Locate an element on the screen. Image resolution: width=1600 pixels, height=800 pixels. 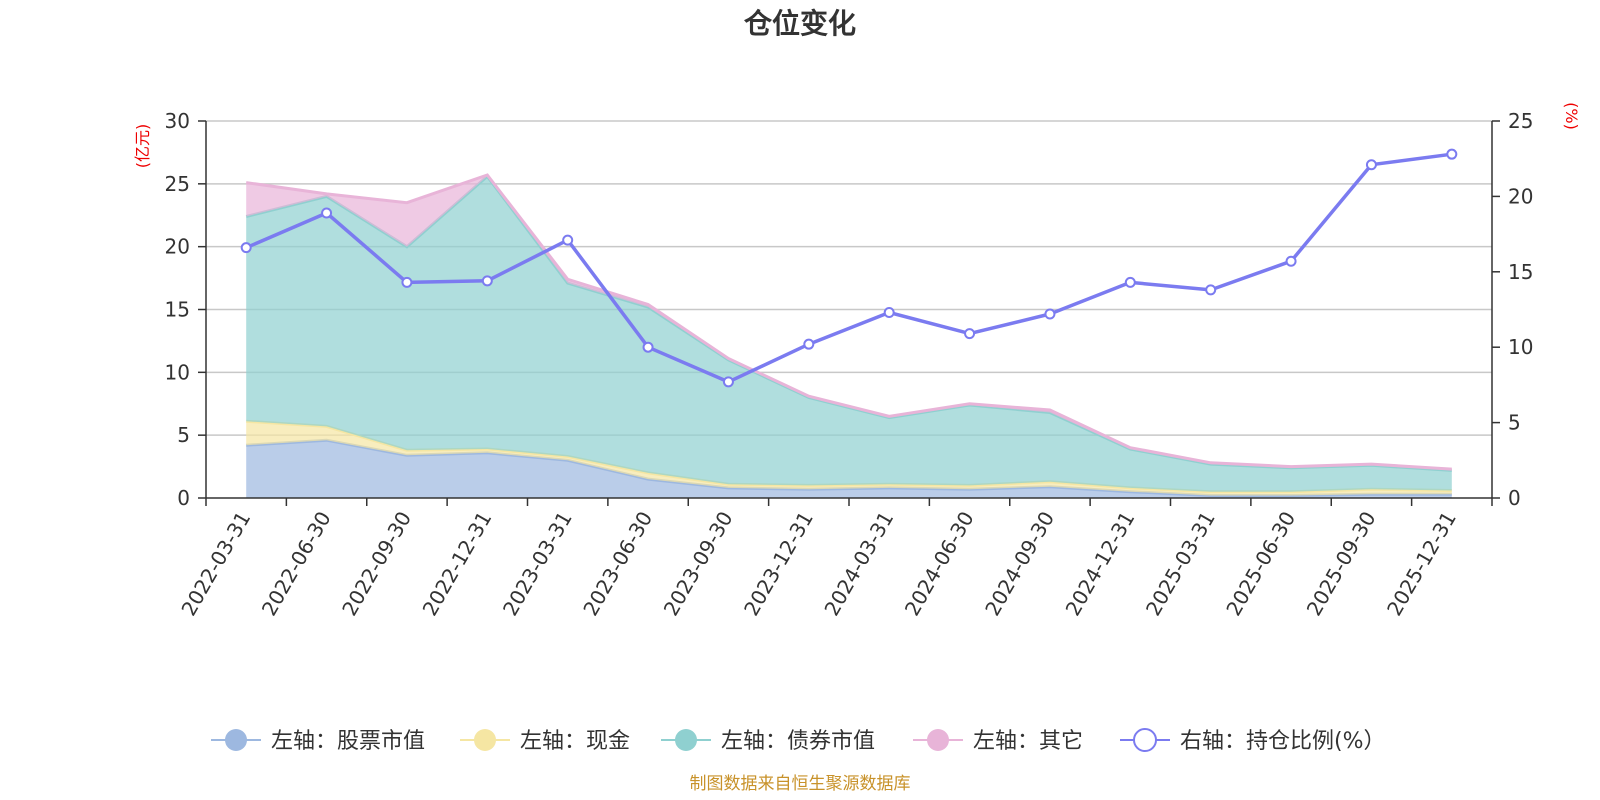
left-tick-label: 15 is located at coordinates (177, 310).